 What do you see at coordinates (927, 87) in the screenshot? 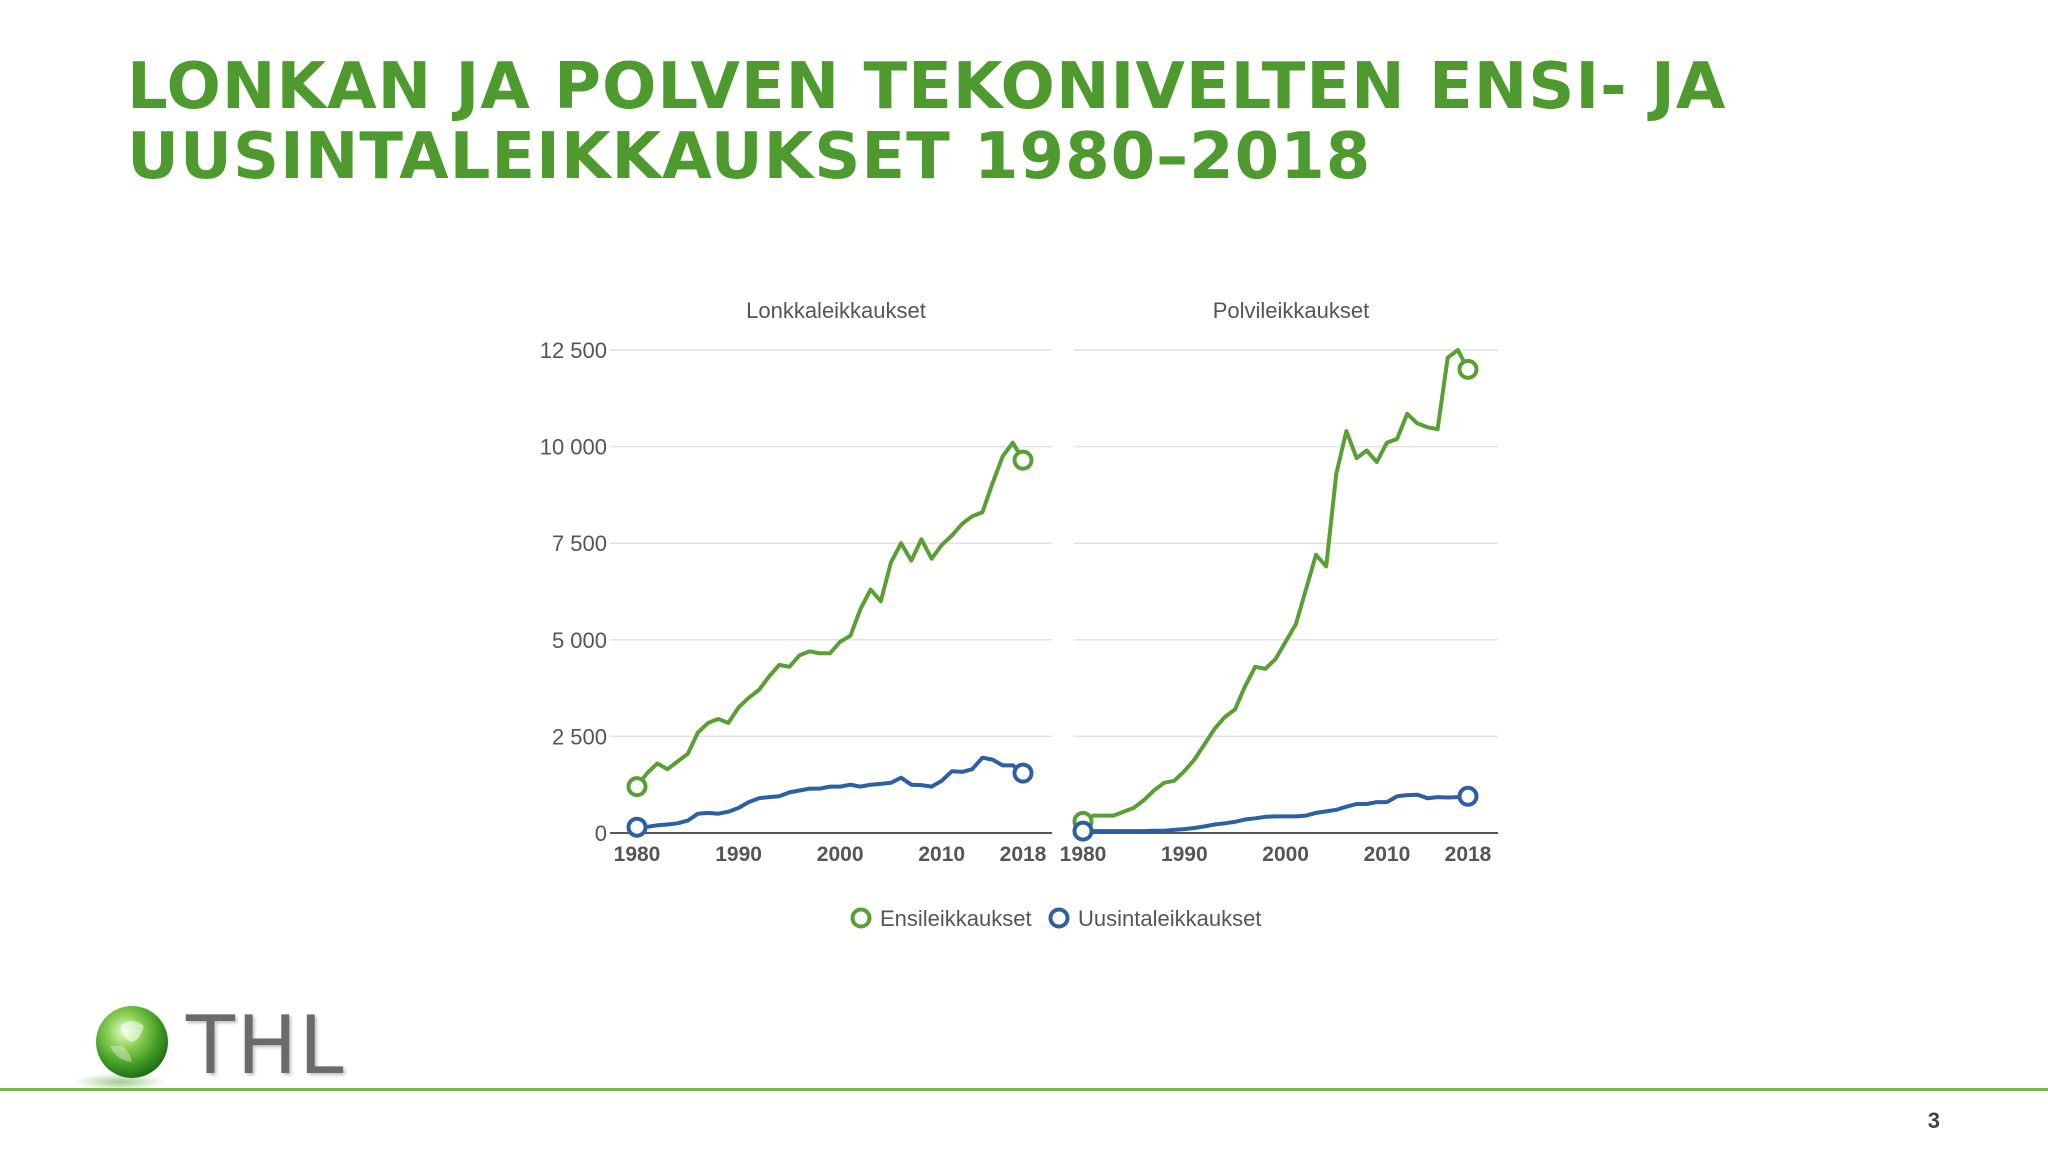
I see `slide-title-line-1: LONKAN JA POLVEN TEKONIVELTEN ENSI- JA` at bounding box center [927, 87].